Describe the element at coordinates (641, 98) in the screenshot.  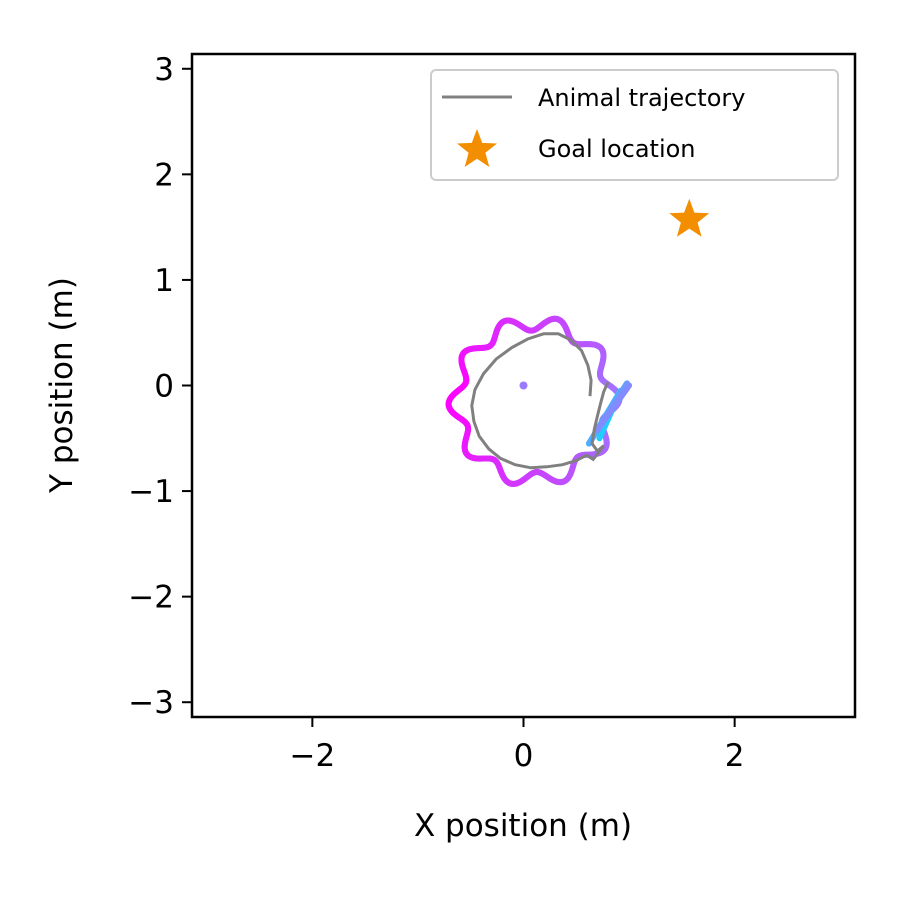
I see `legend-label-trajectory: Animal trajectory` at that location.